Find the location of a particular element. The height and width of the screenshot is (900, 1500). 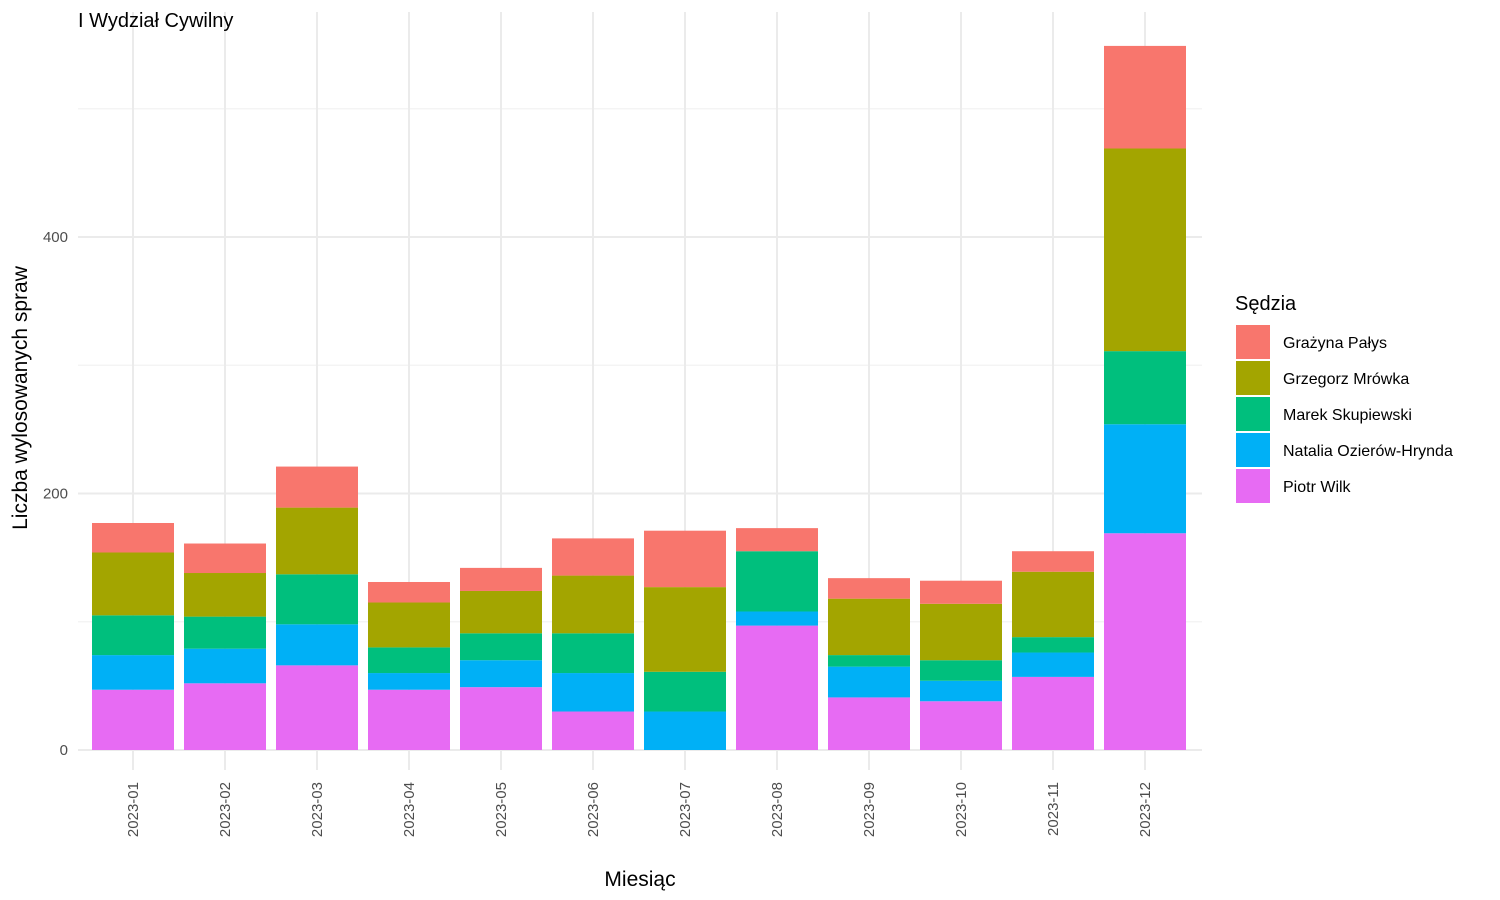

x-tick-label: 2023-10 is located at coordinates (961, 809).